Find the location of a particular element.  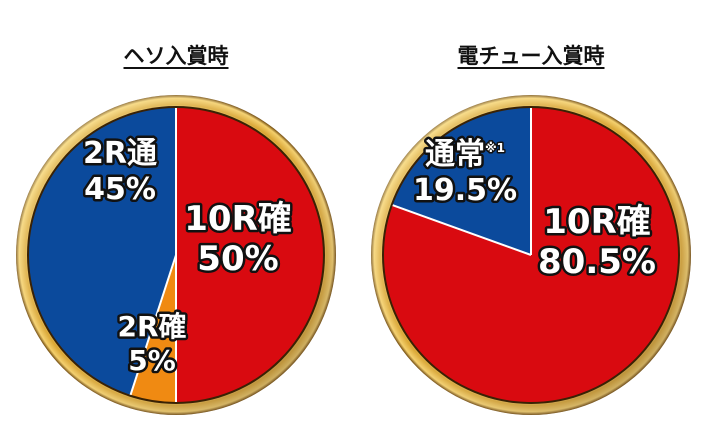

slice-label-2r-kaku: 2R確 5% is located at coordinates (151, 343).